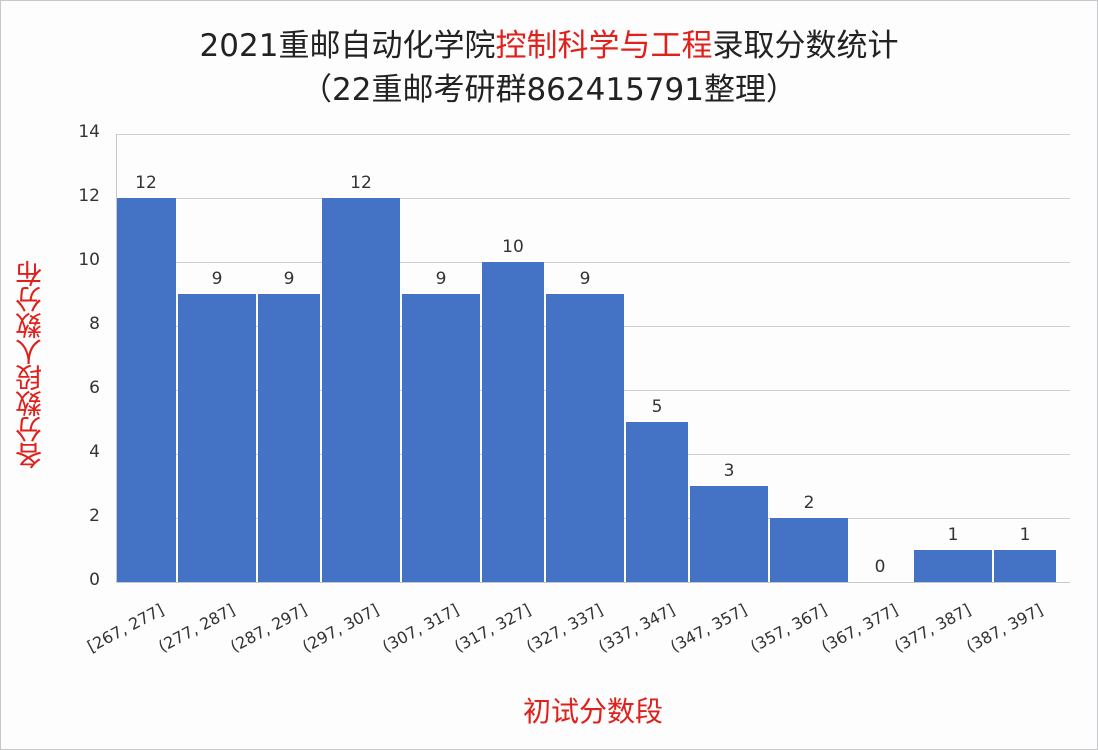 This screenshot has width=1098, height=750. What do you see at coordinates (94, 580) in the screenshot?
I see `y-tick-label: 0` at bounding box center [94, 580].